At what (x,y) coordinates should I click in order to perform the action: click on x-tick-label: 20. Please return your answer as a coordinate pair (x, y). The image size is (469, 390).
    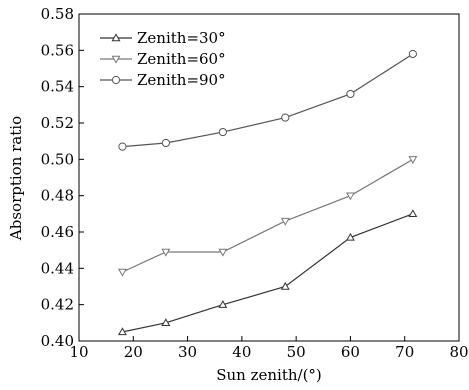
    Looking at the image, I should click on (133, 352).